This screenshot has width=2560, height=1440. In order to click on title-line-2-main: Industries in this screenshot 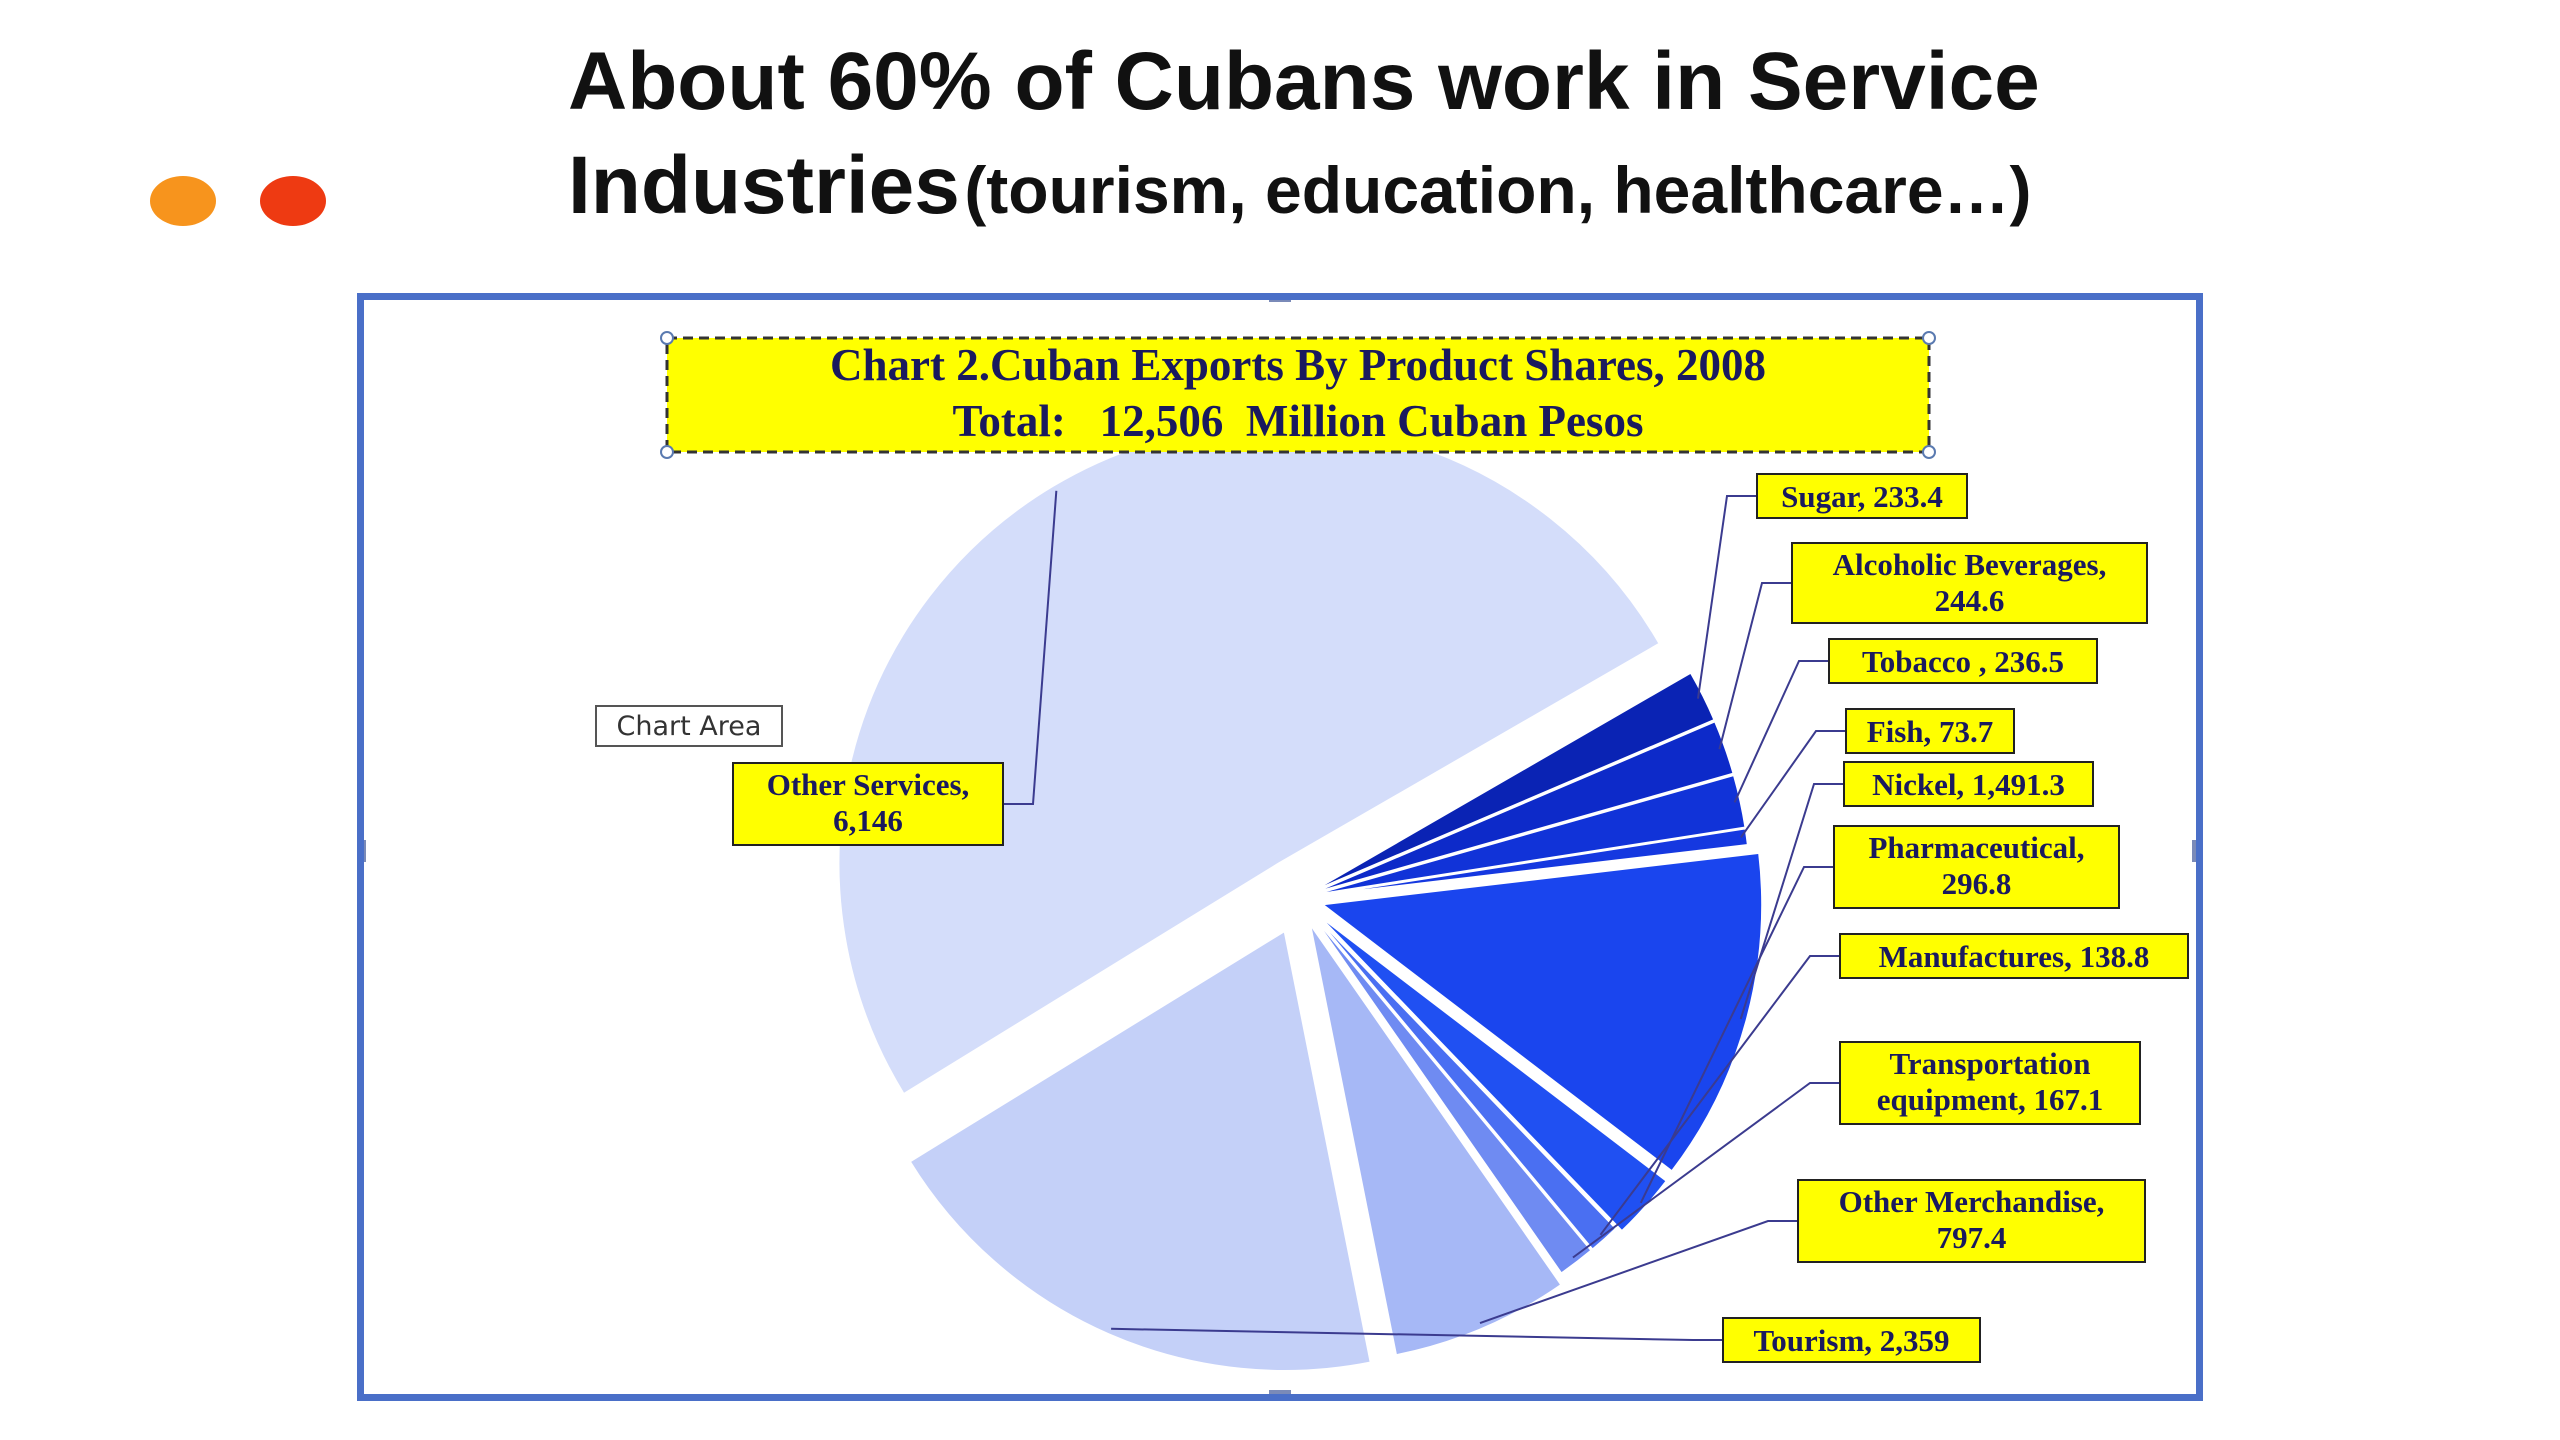, I will do `click(764, 185)`.